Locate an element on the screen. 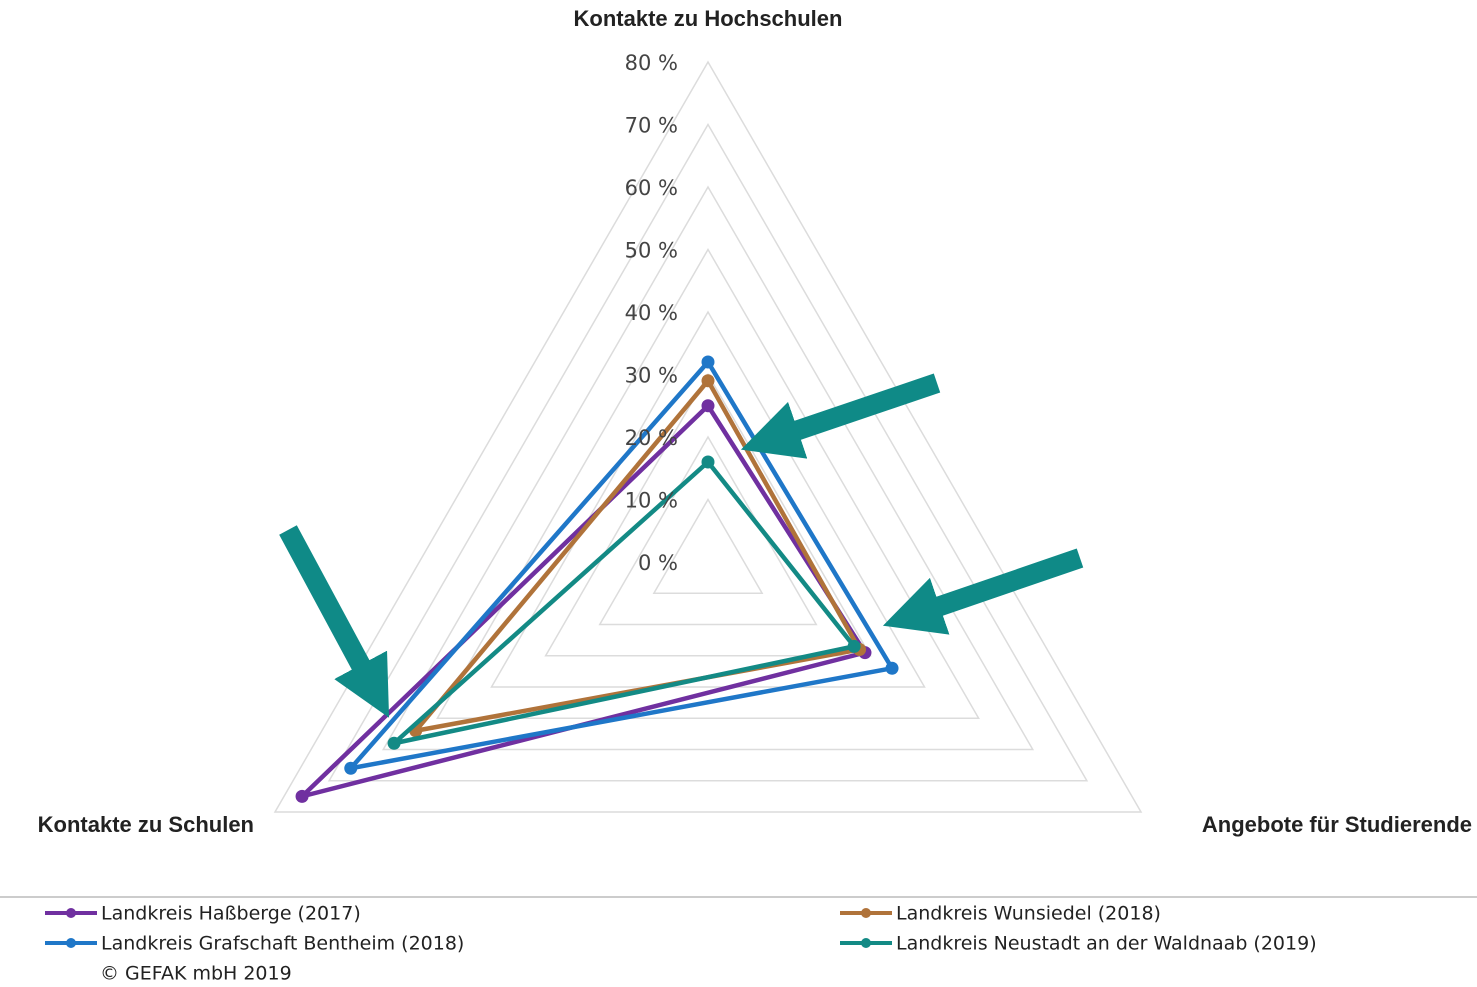 Image resolution: width=1477 pixels, height=987 pixels. legend-label: Landkreis Grafschaft Bentheim (2018) is located at coordinates (282, 944).